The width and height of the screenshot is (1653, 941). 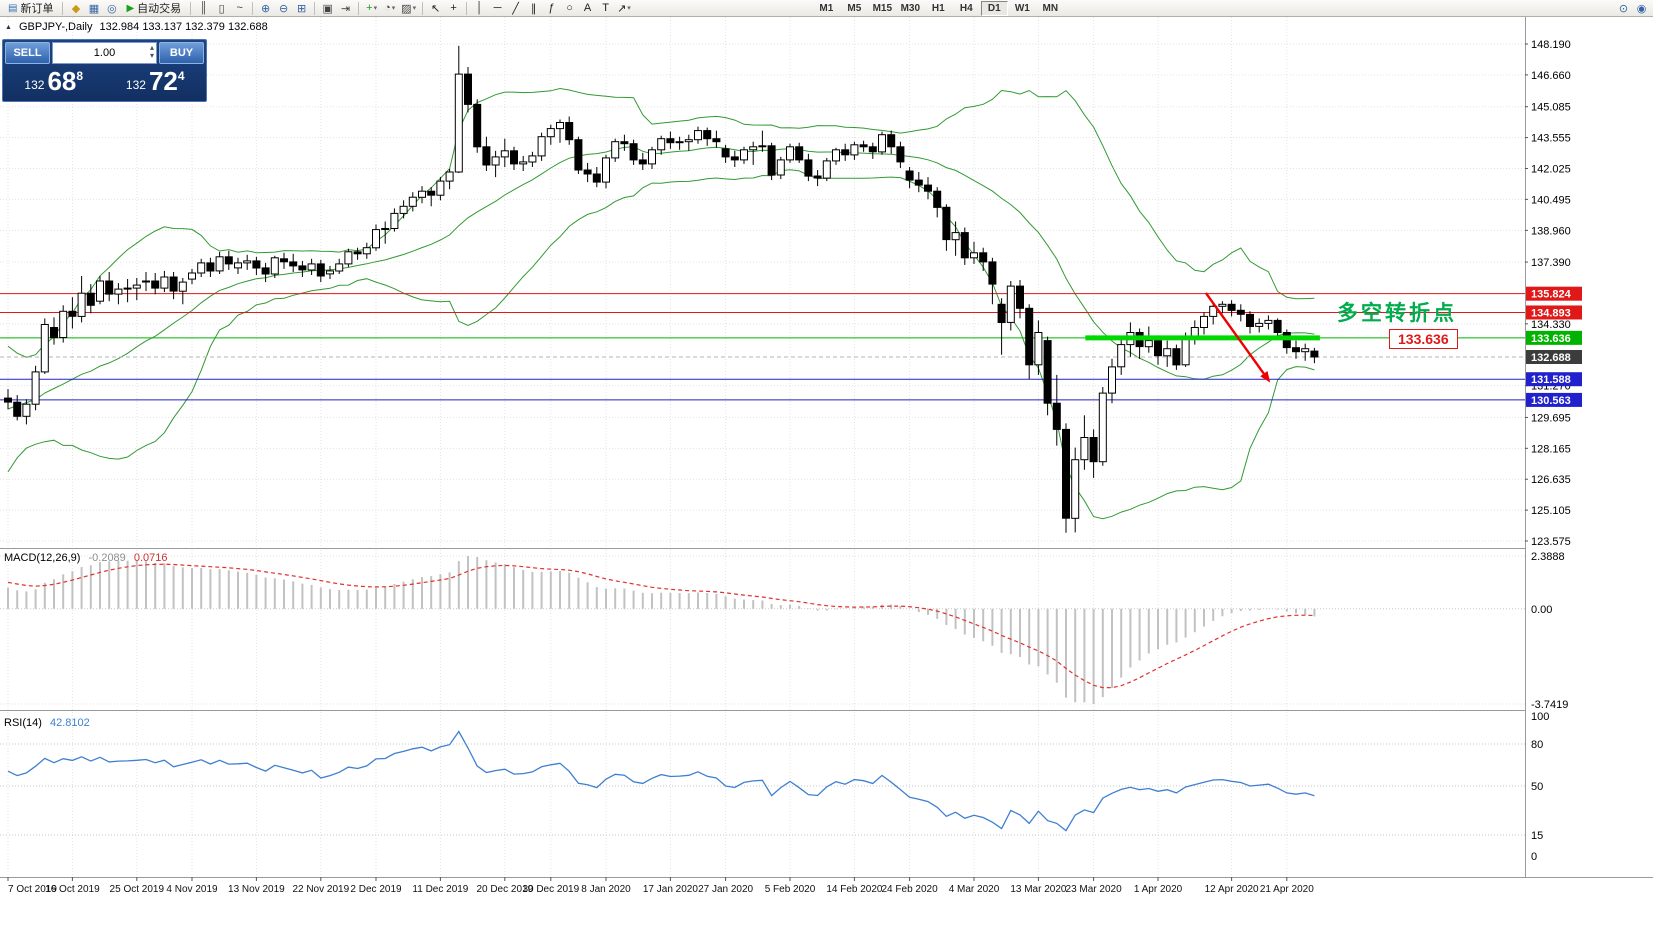 I want to click on volume-spinner: ▴ ▾, so click(x=152, y=52).